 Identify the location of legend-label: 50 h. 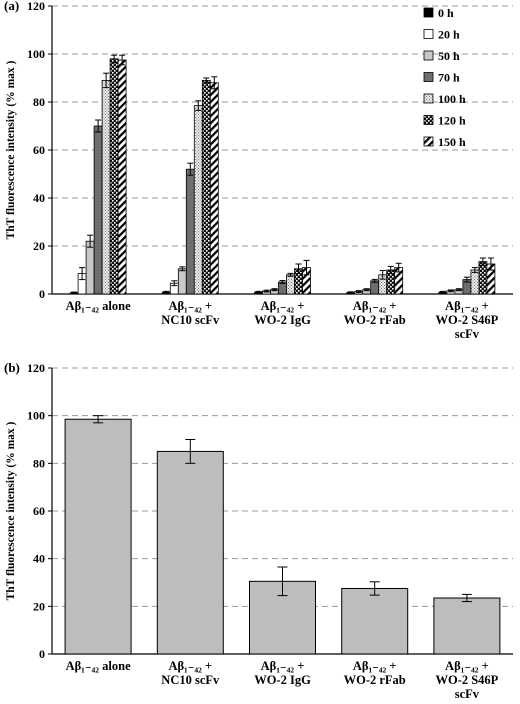
(449, 56).